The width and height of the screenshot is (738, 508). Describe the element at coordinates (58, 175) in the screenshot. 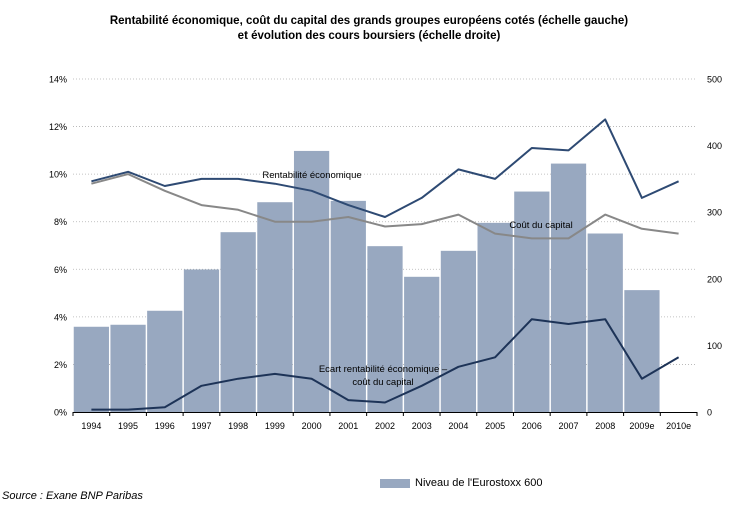

I see `y-left-tick-label: 10%` at that location.